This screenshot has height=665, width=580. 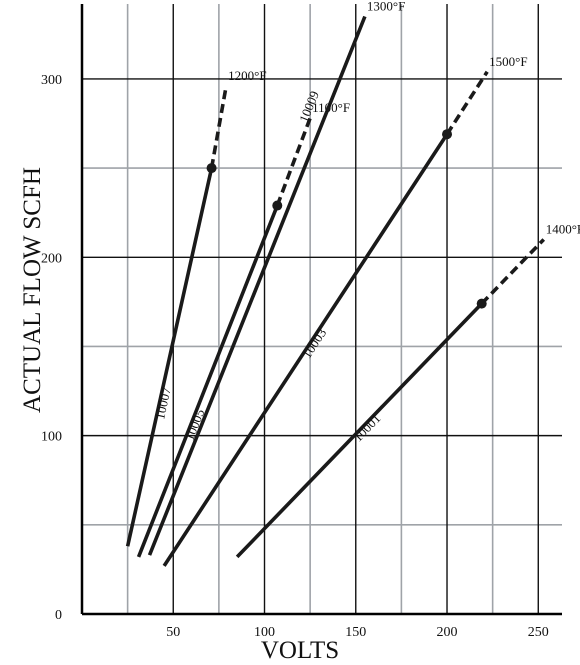 What do you see at coordinates (51, 437) in the screenshot?
I see `y-tick-label: 100` at bounding box center [51, 437].